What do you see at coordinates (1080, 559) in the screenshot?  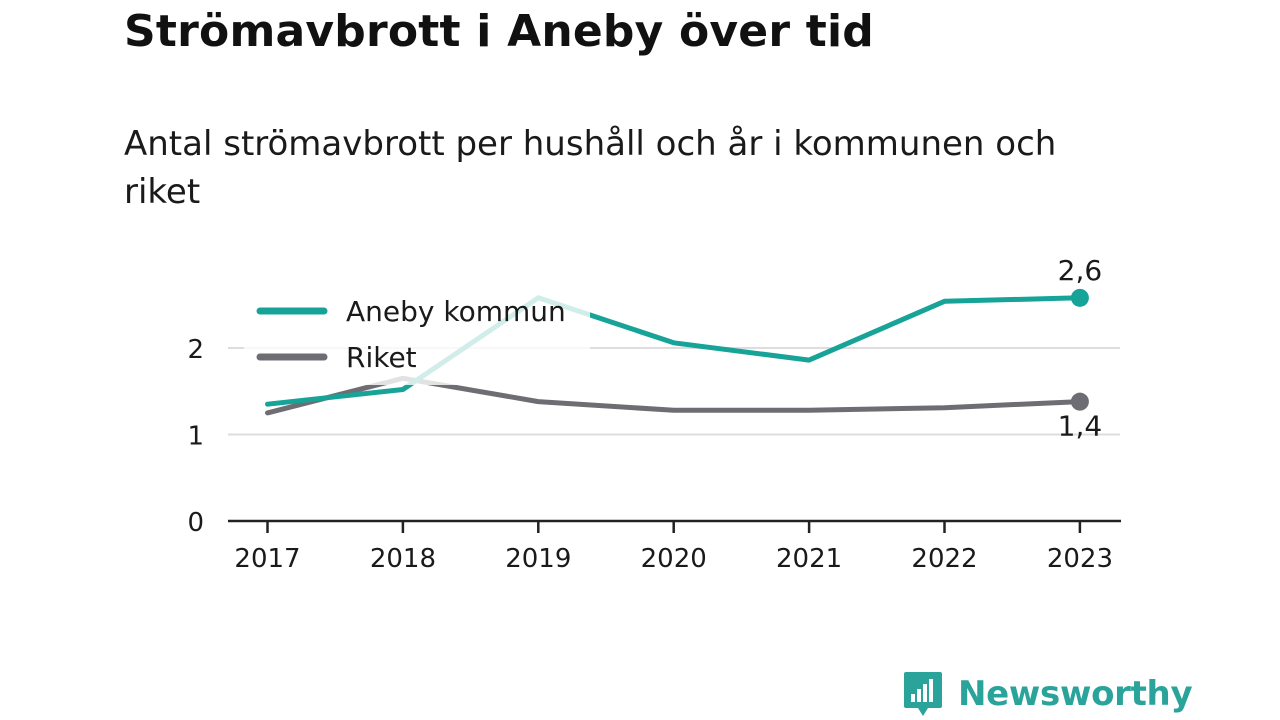 I see `x-tick-label: 2023` at bounding box center [1080, 559].